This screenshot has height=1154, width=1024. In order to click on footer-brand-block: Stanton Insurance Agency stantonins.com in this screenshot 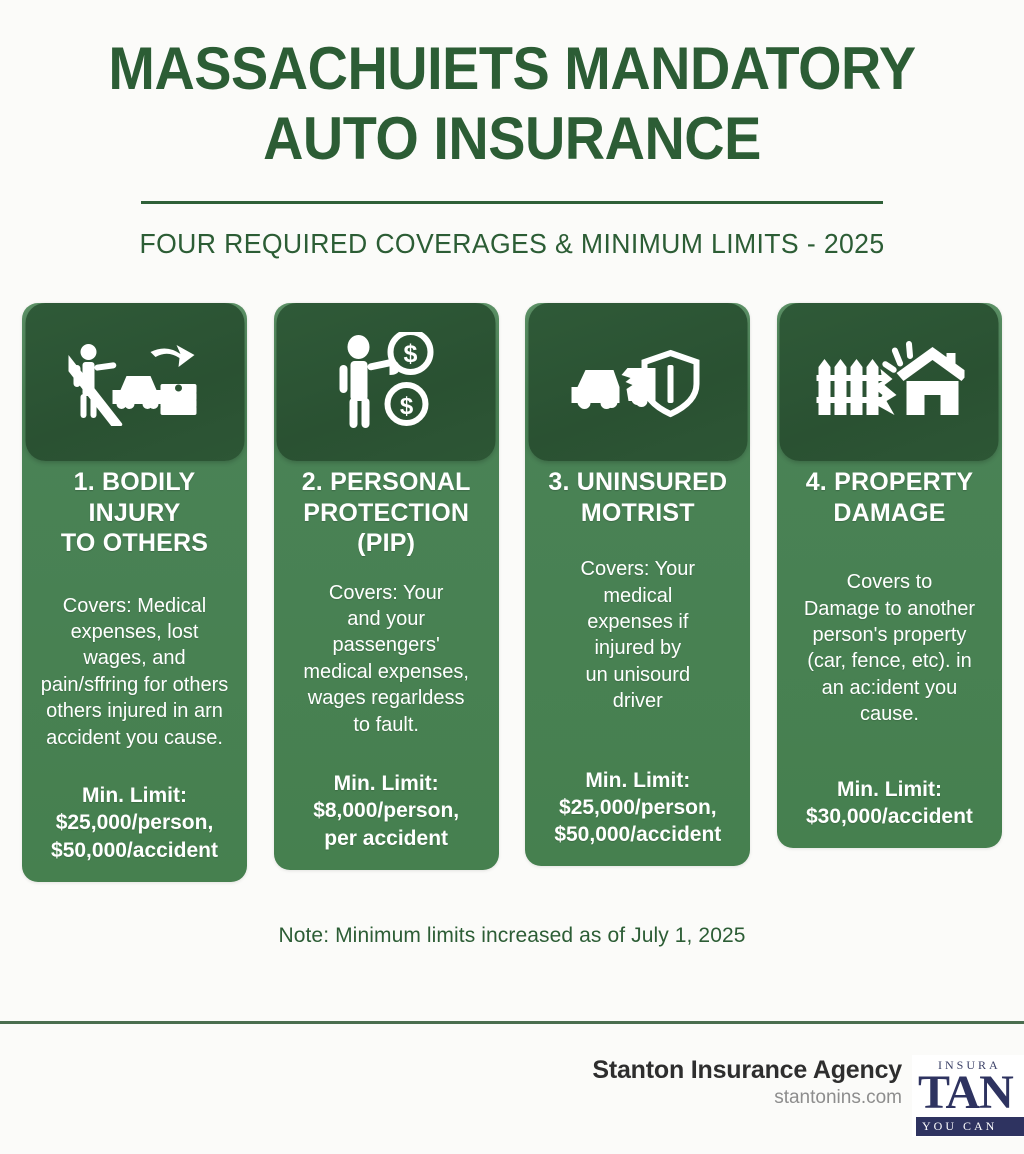, I will do `click(752, 1082)`.